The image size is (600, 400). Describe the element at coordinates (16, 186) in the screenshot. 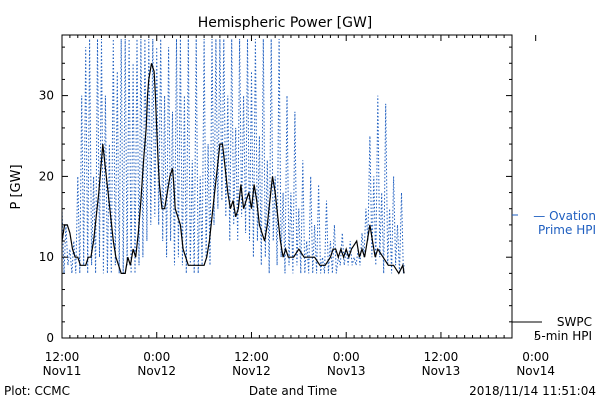

I see `y-axis-label: P [GW]` at that location.